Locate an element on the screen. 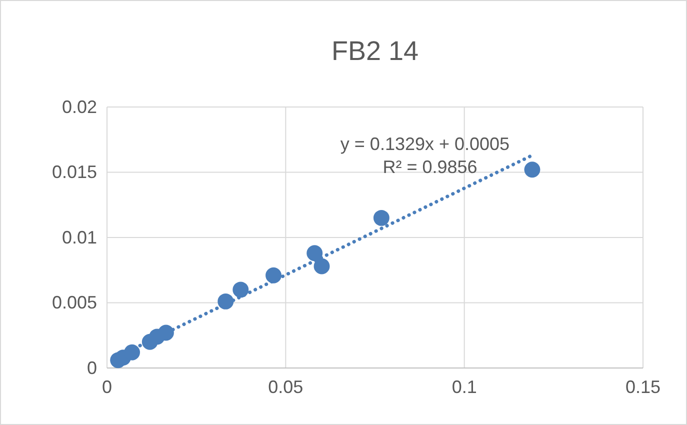 This screenshot has width=687, height=425. annotation: R² = 0.9856 is located at coordinates (430, 167).